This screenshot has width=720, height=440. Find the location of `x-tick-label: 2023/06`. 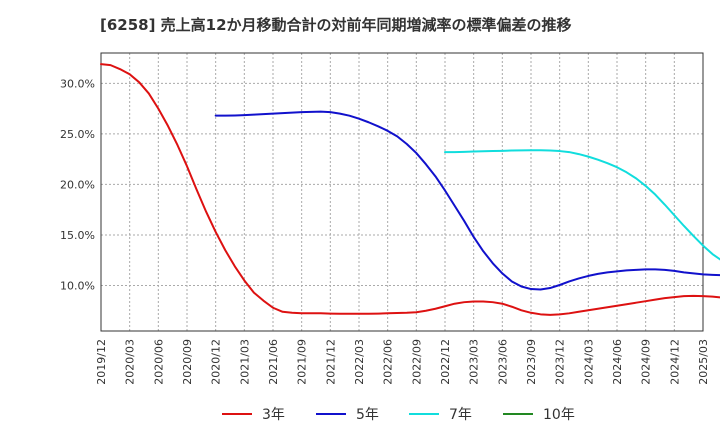

x-tick-label: 2023/06 is located at coordinates (502, 362).